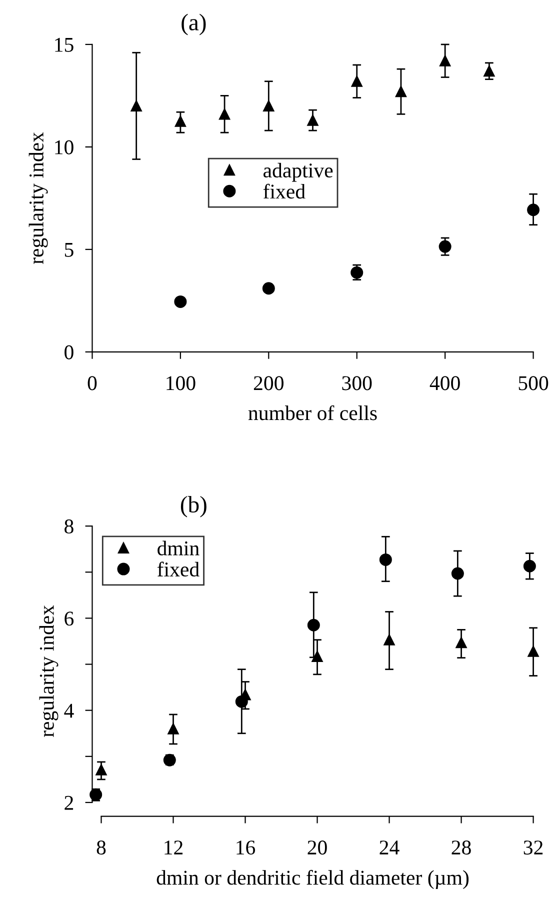 This screenshot has height=907, width=559. Describe the element at coordinates (445, 383) in the screenshot. I see `x-tick-label: 400` at that location.